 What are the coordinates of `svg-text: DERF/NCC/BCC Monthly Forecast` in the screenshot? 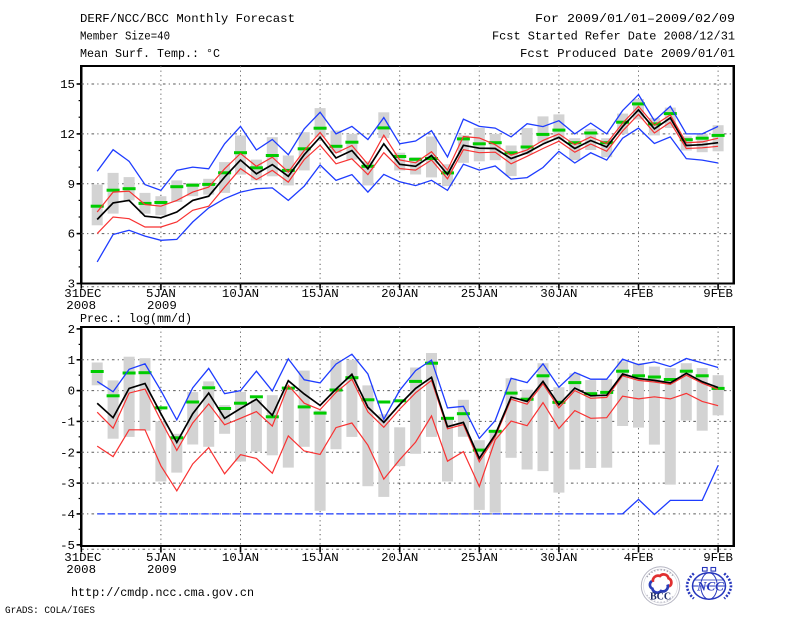 It's located at (187, 19).